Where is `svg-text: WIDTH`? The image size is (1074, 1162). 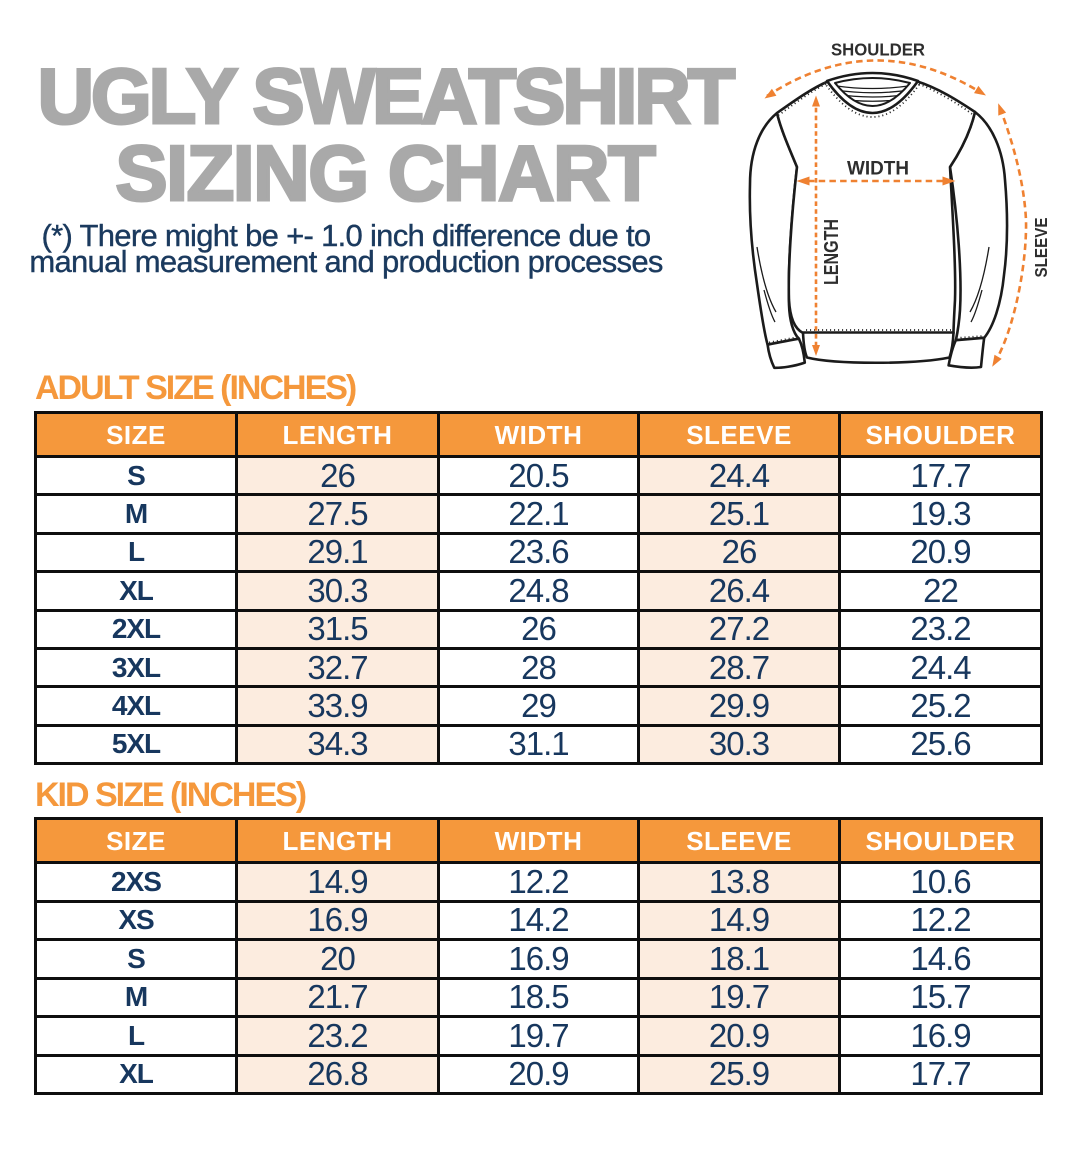 svg-text: WIDTH is located at coordinates (878, 169).